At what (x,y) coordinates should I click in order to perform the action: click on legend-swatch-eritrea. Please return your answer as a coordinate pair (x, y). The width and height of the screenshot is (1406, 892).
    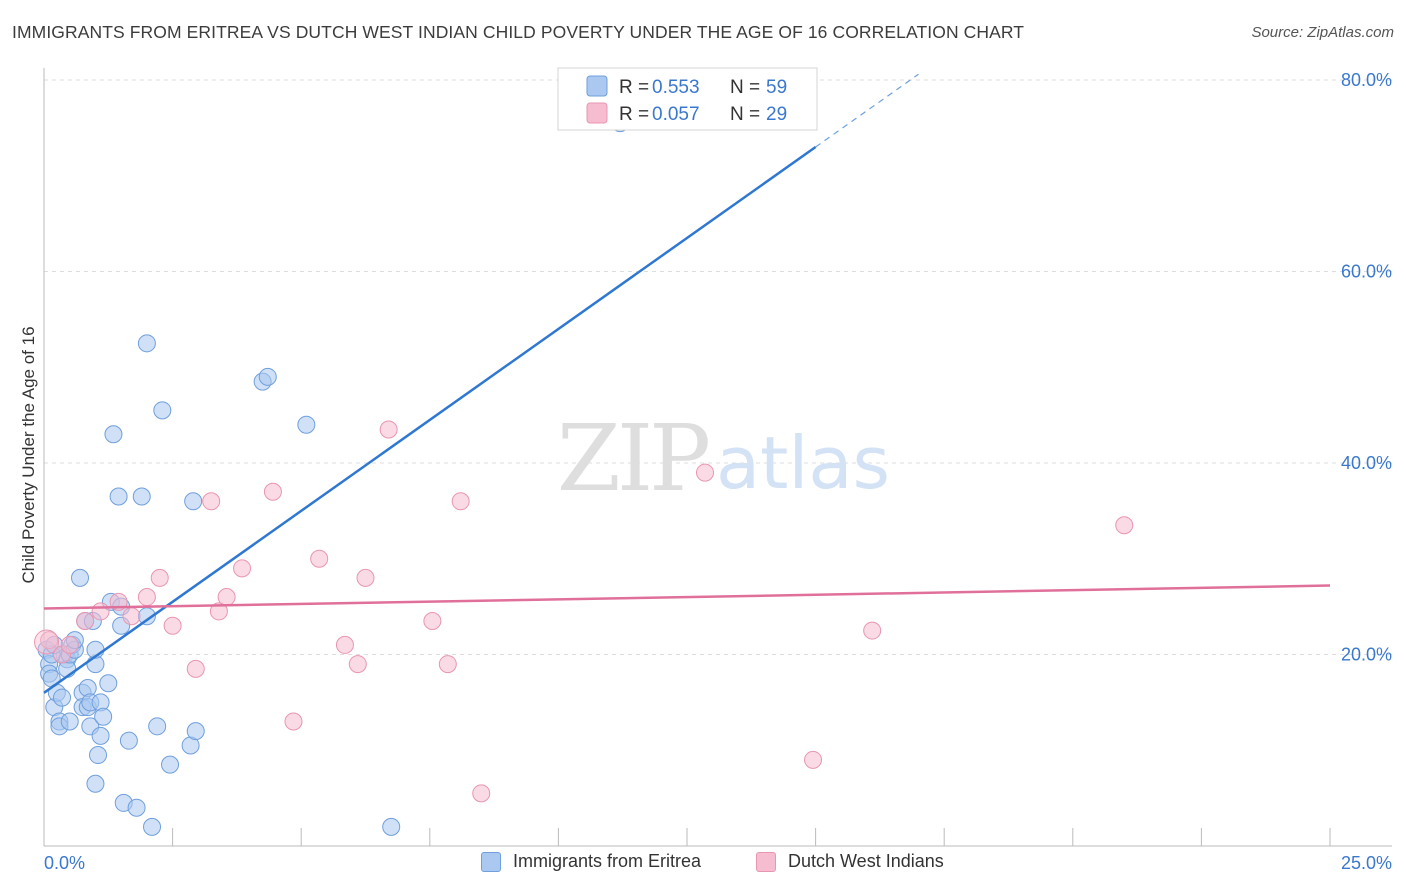
    Looking at the image, I should click on (597, 86).